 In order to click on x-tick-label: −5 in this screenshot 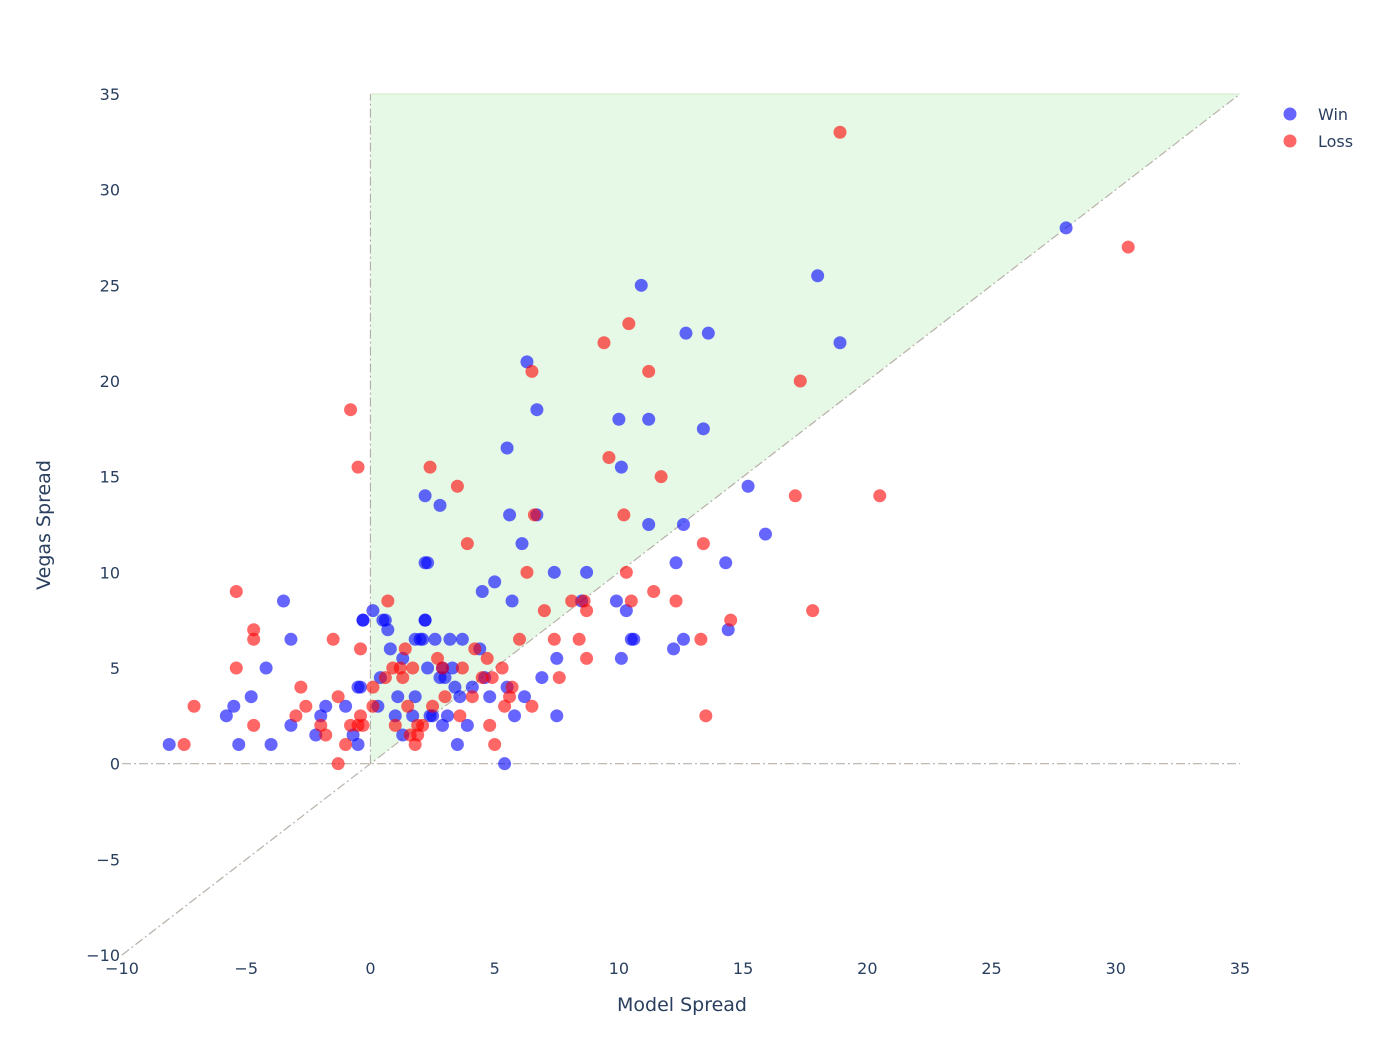, I will do `click(246, 968)`.